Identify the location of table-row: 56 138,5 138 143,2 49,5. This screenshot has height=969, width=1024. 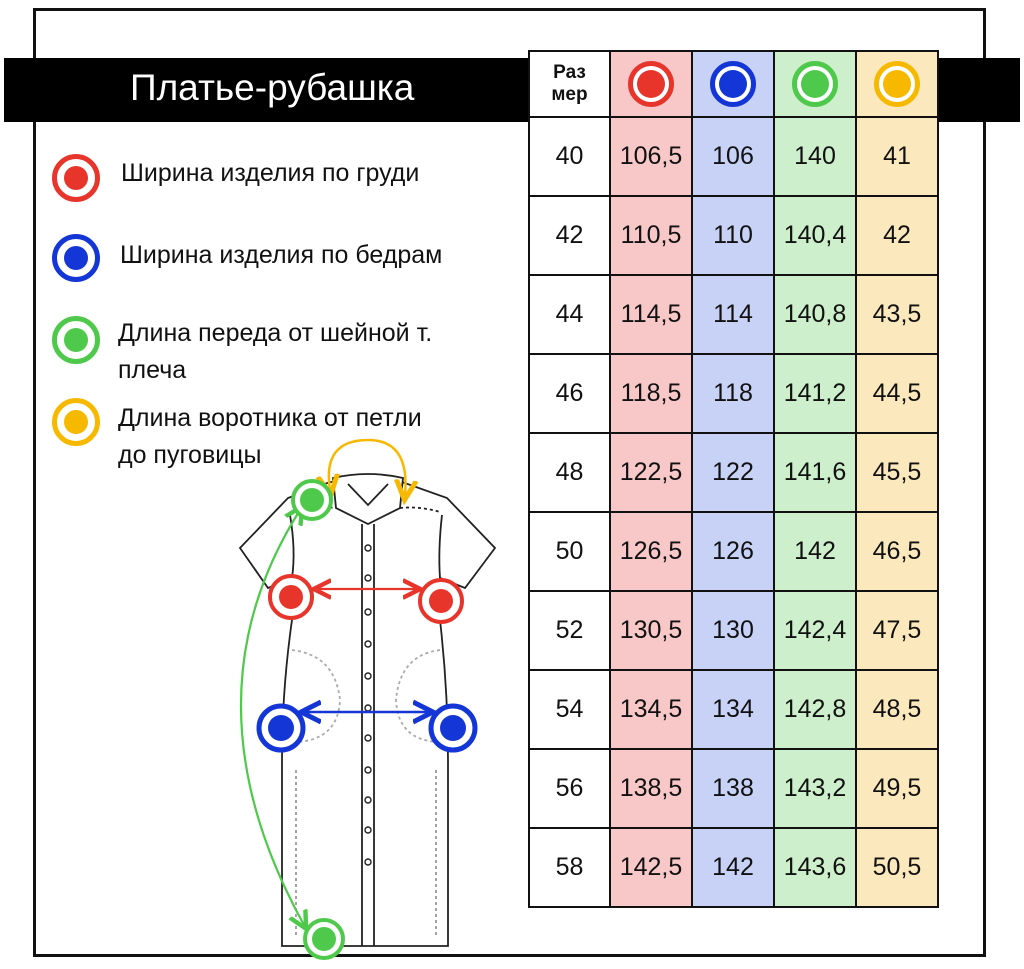
(733, 788).